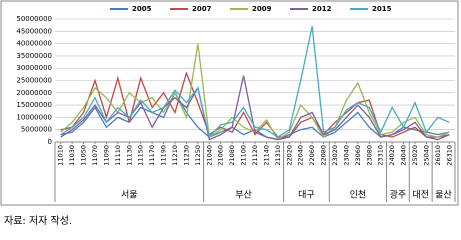 The width and height of the screenshot is (461, 240). Describe the element at coordinates (278, 155) in the screenshot. I see `x-tick-label: 21310` at that location.